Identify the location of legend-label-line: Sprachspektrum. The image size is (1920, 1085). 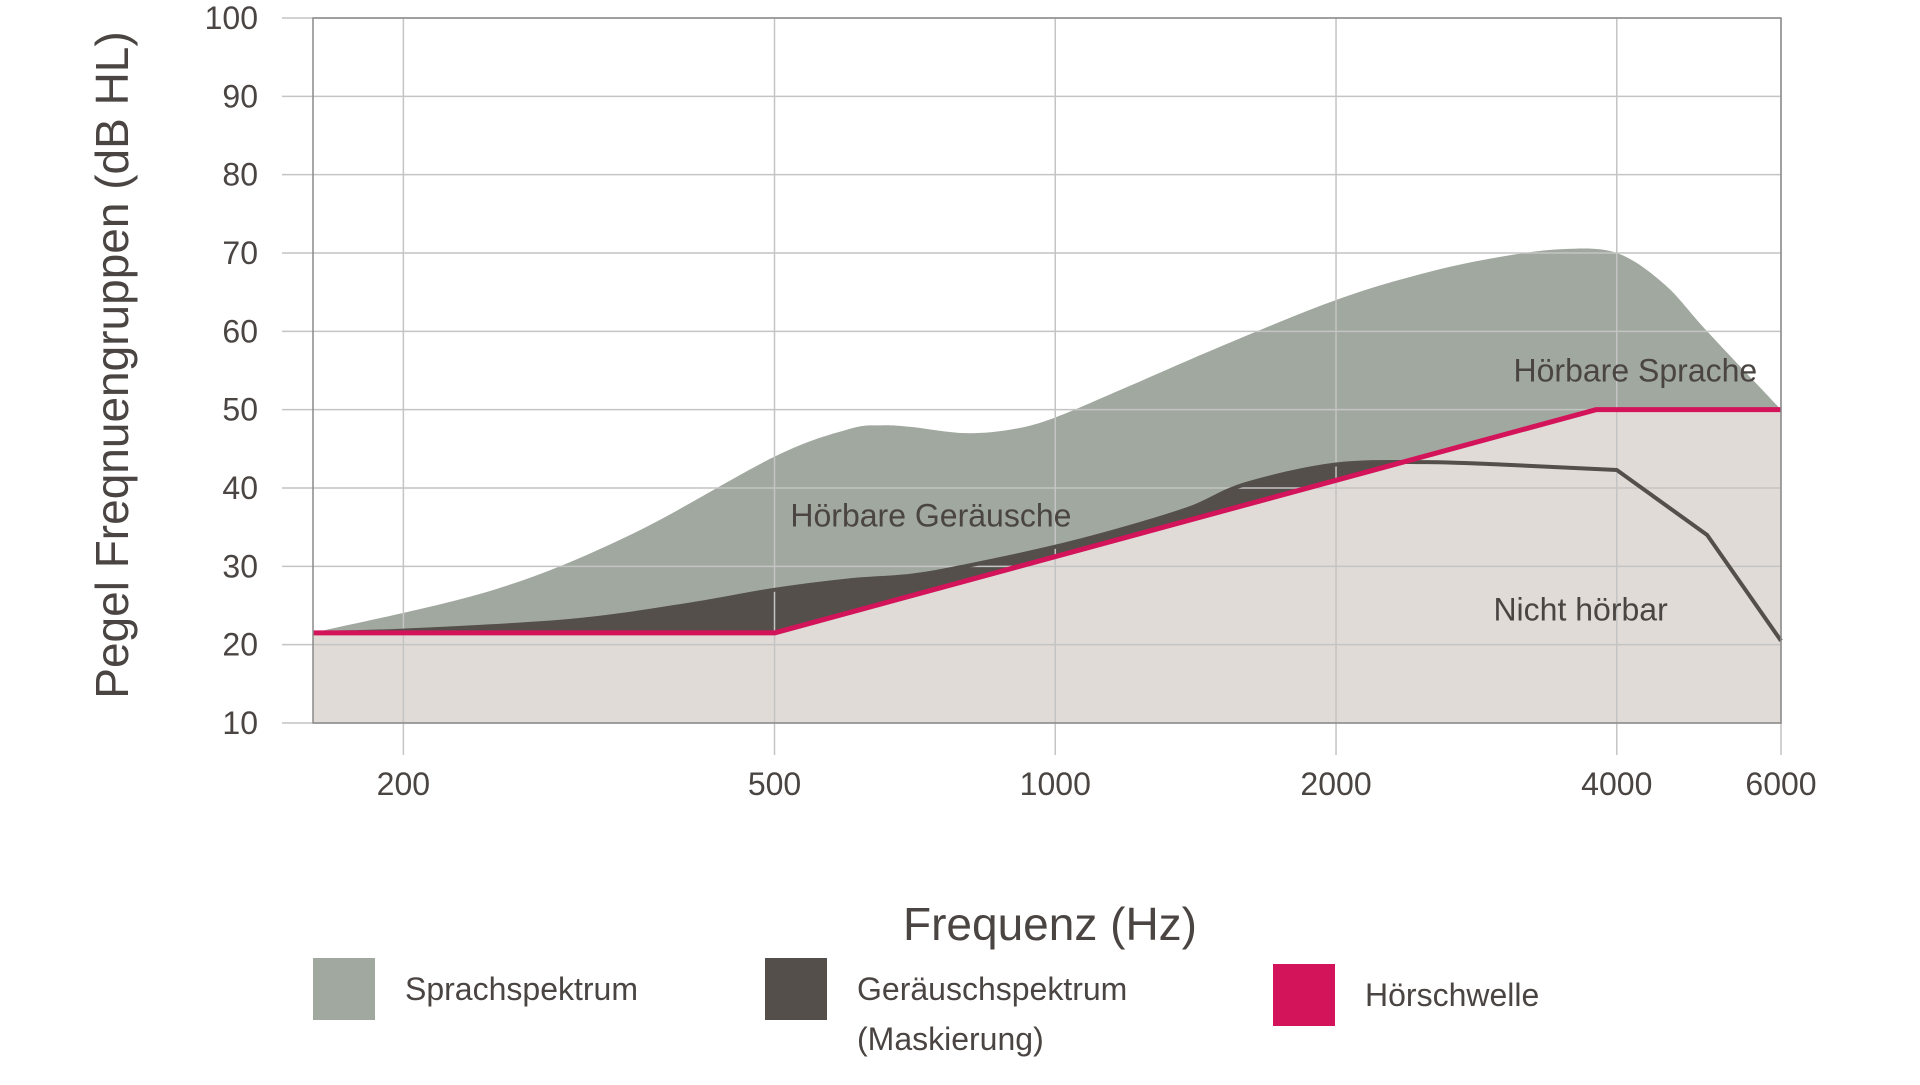
(521, 989).